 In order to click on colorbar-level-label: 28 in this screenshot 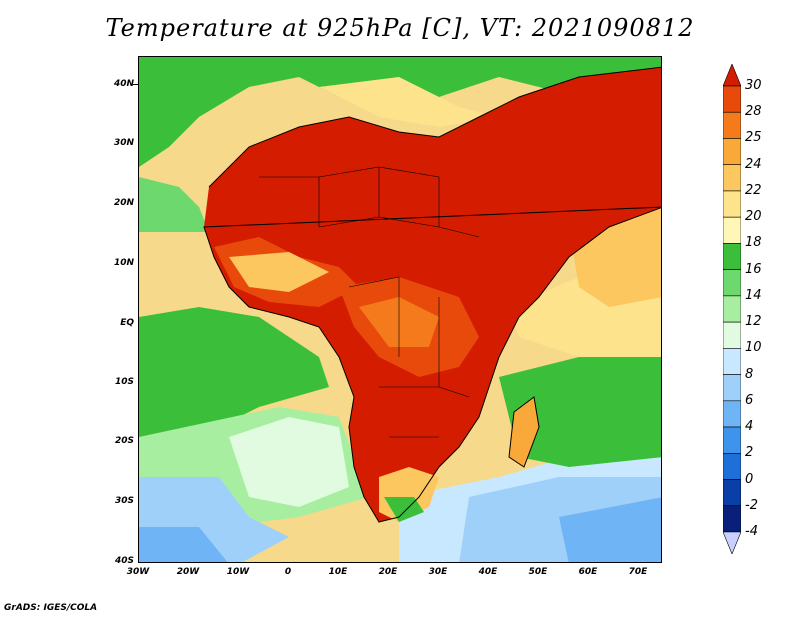, I will do `click(753, 112)`.